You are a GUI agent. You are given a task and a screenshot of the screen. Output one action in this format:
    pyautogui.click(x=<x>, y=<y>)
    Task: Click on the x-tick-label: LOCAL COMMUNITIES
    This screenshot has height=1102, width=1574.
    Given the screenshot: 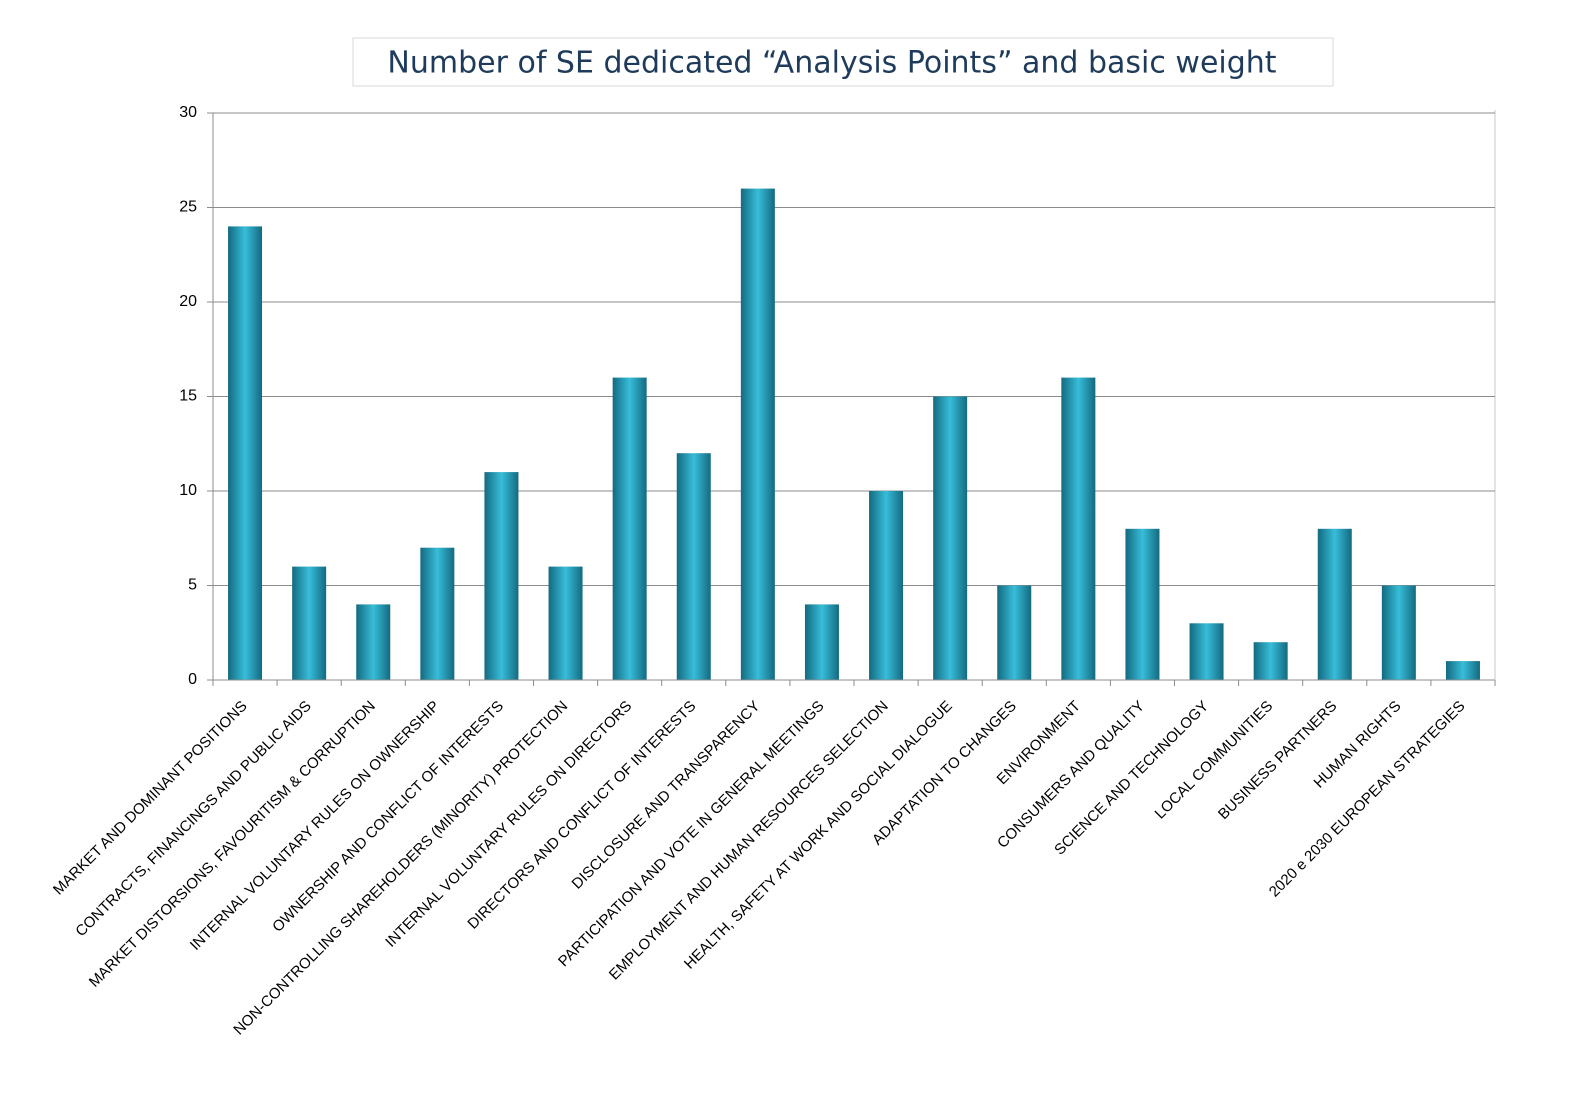 What is the action you would take?
    pyautogui.click(x=1214, y=760)
    